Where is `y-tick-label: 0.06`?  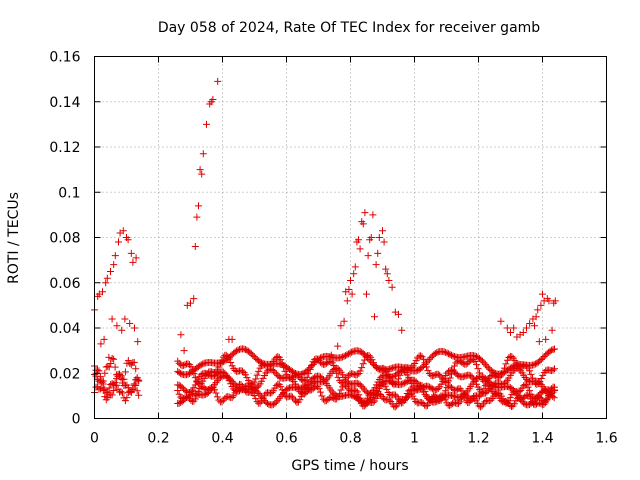 y-tick-label: 0.06 is located at coordinates (64, 284).